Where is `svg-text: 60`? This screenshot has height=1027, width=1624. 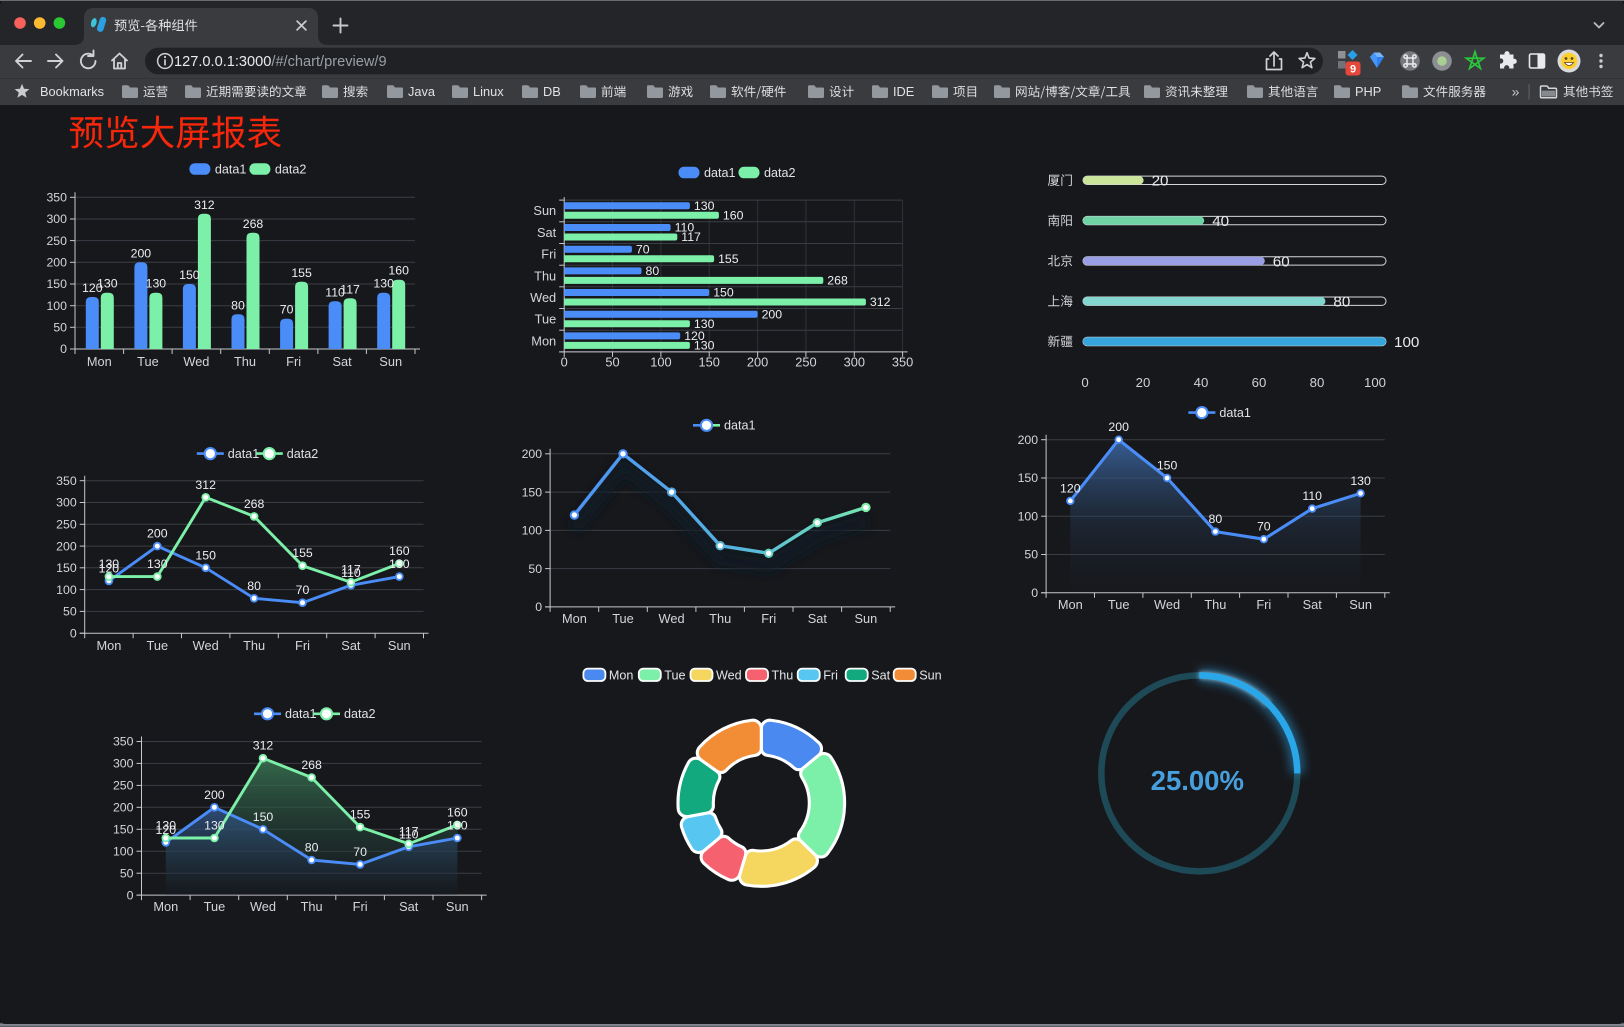
svg-text: 60 is located at coordinates (1259, 382).